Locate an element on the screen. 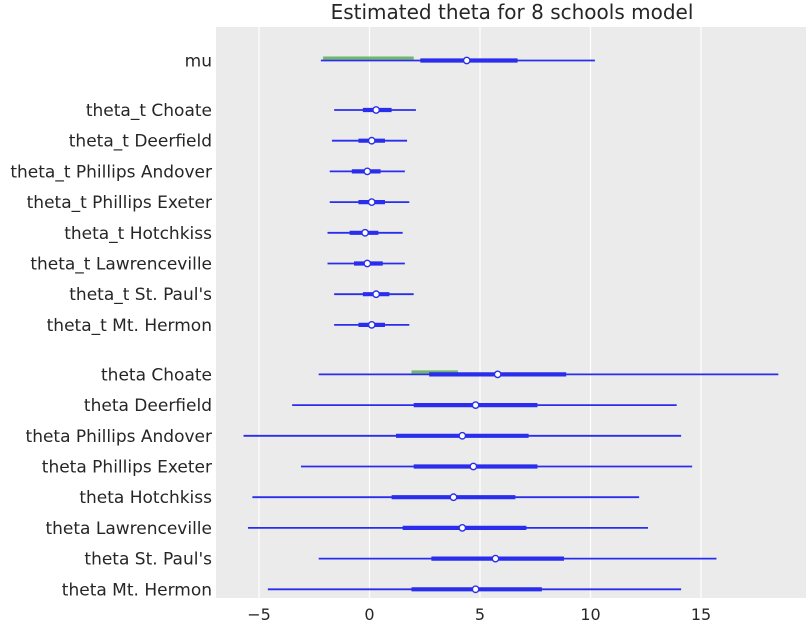 The width and height of the screenshot is (810, 630). row-label: mu is located at coordinates (198, 62).